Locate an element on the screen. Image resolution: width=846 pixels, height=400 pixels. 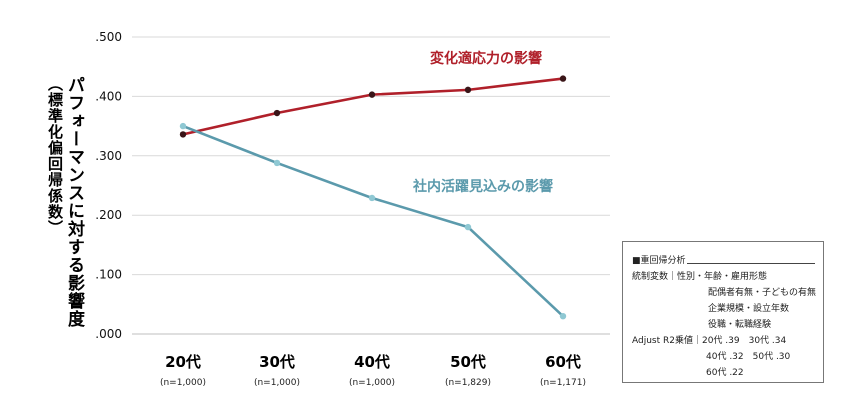
adjusted-r2-line: 40代 .32 50代 .30 is located at coordinates (748, 357).